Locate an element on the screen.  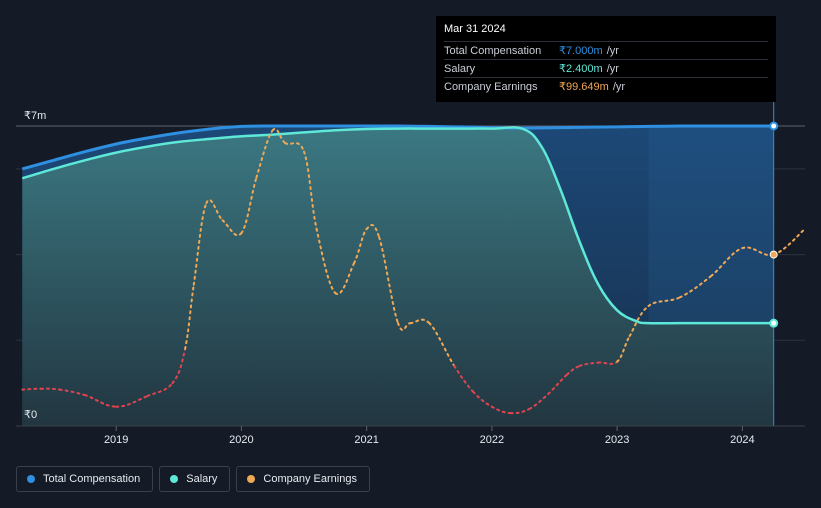
legend-label: Total Compensation is located at coordinates (92, 479).